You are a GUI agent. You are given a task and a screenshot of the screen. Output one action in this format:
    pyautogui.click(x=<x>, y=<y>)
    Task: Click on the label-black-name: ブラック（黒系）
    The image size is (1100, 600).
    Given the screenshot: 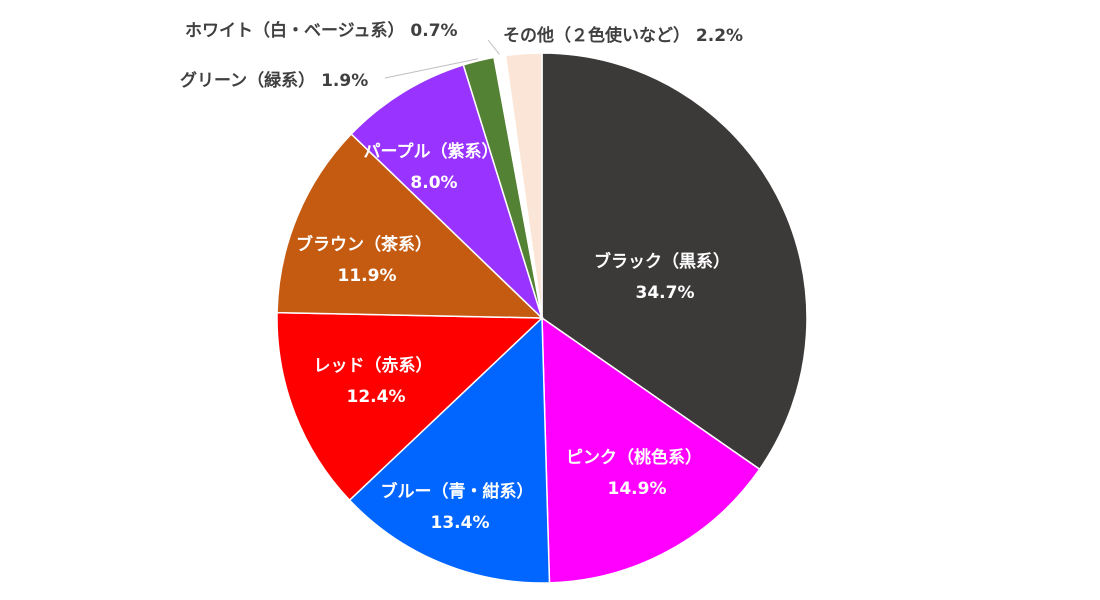 What is the action you would take?
    pyautogui.click(x=662, y=261)
    